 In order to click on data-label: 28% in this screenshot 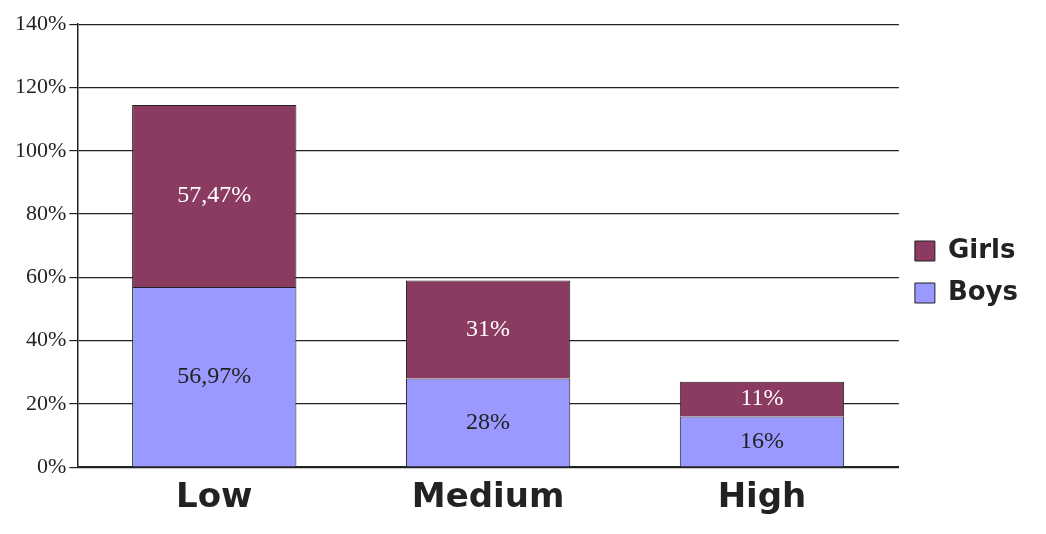, I will do `click(488, 420)`.